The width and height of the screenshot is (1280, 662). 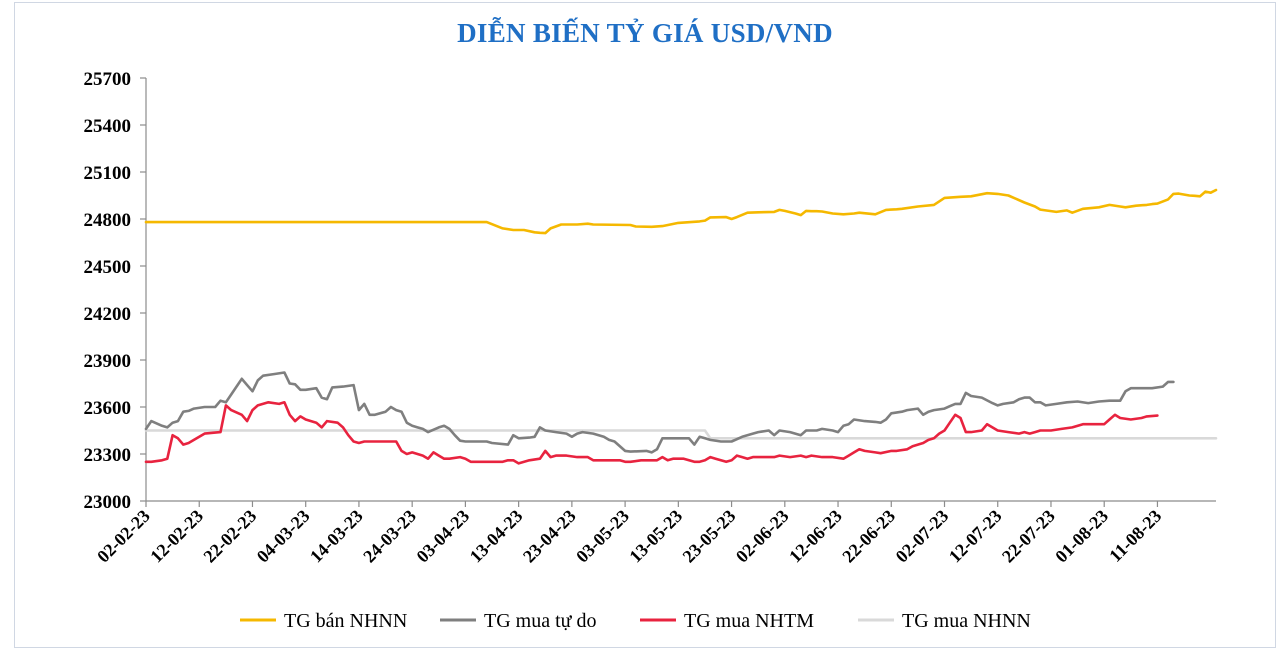 What do you see at coordinates (762, 536) in the screenshot?
I see `x-tick-label: 02-06-23` at bounding box center [762, 536].